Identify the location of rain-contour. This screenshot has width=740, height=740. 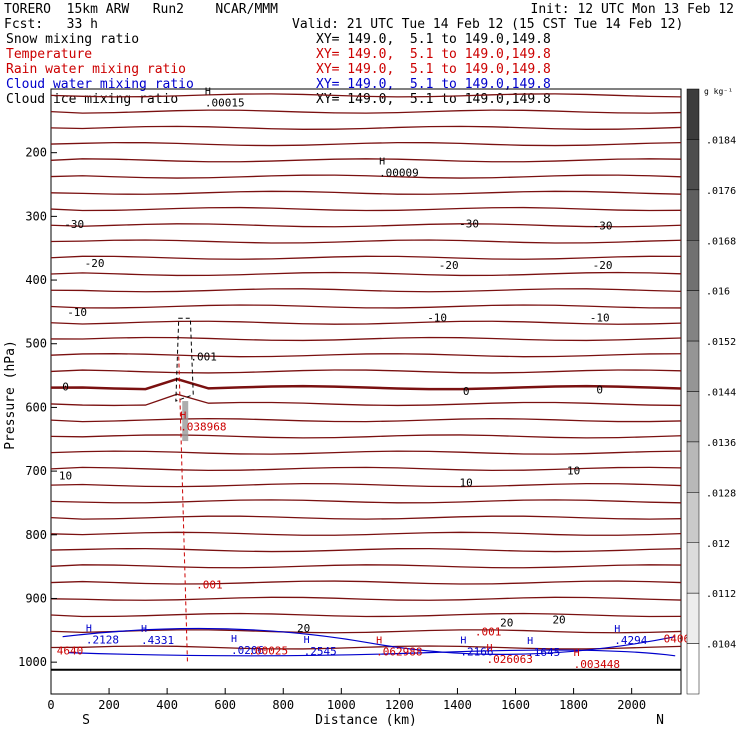
(183, 509).